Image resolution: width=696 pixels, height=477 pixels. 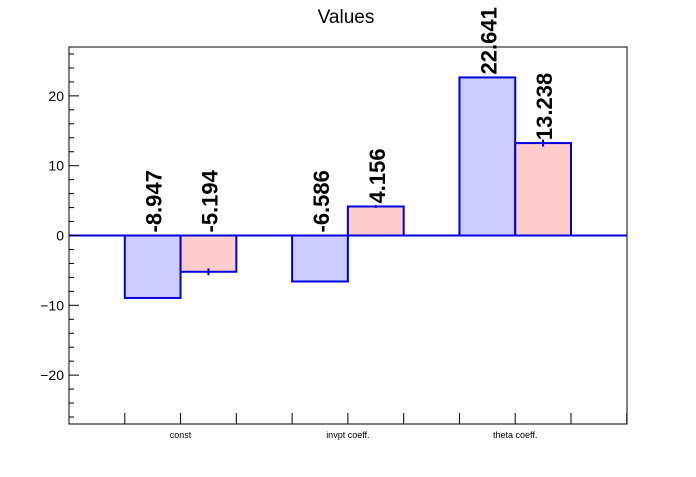 I want to click on y-tick-label: −20, so click(x=52, y=375).